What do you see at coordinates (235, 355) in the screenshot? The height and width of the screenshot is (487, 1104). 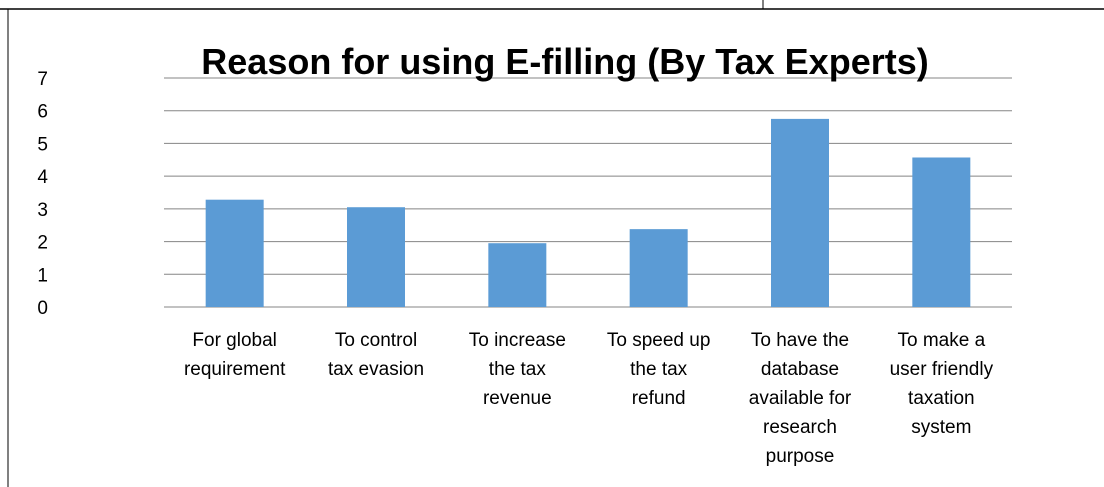 I see `x-tick-label: For global requirement` at bounding box center [235, 355].